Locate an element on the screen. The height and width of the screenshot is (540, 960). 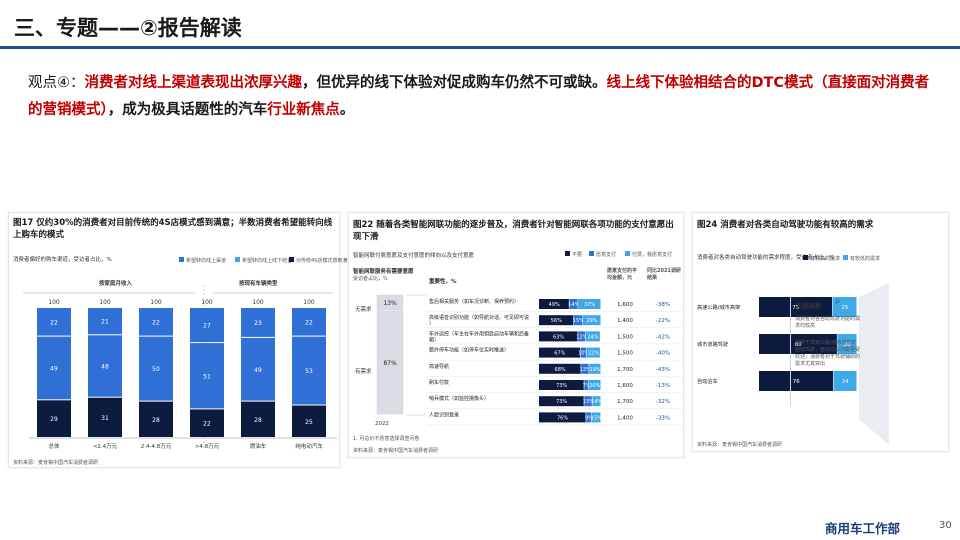
figure-17-source: 资料来源：麦肯锡中国汽车消费者调研 is located at coordinates (56, 463).